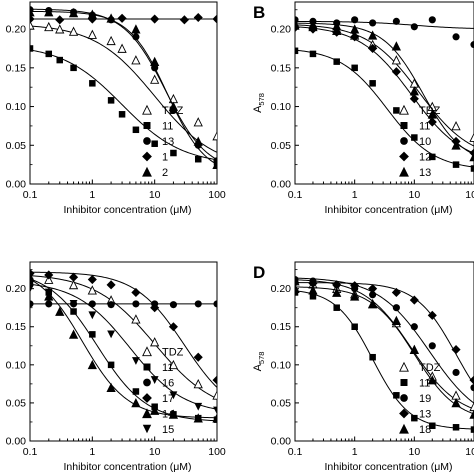  I want to click on y-tick-label: 0.05, so click(16, 403).